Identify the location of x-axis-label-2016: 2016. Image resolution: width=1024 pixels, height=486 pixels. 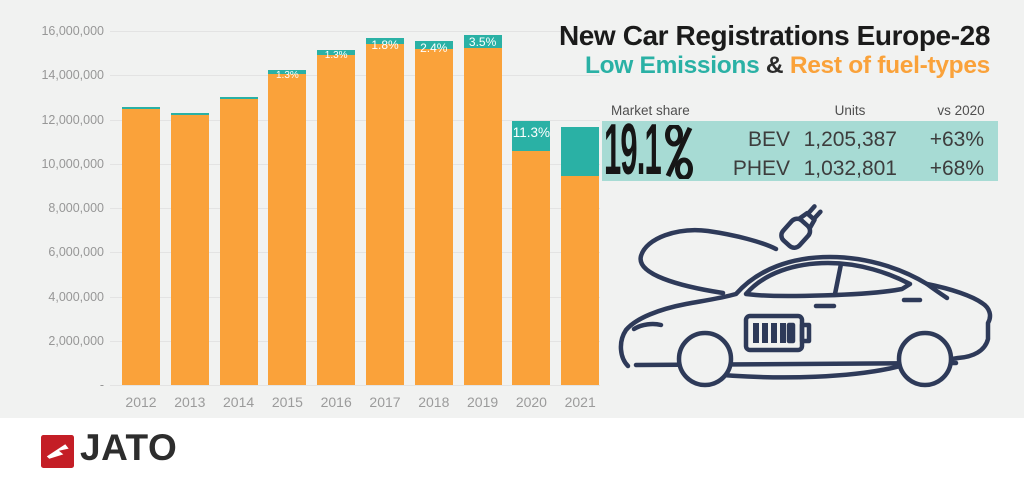
(336, 402).